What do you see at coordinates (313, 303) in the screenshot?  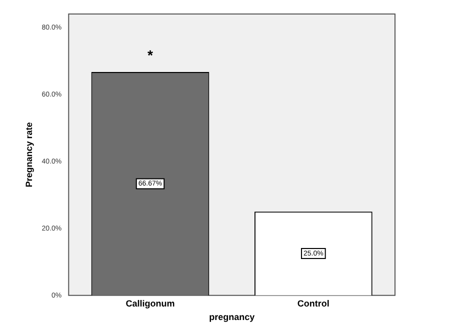 I see `x-tick-label: Control` at bounding box center [313, 303].